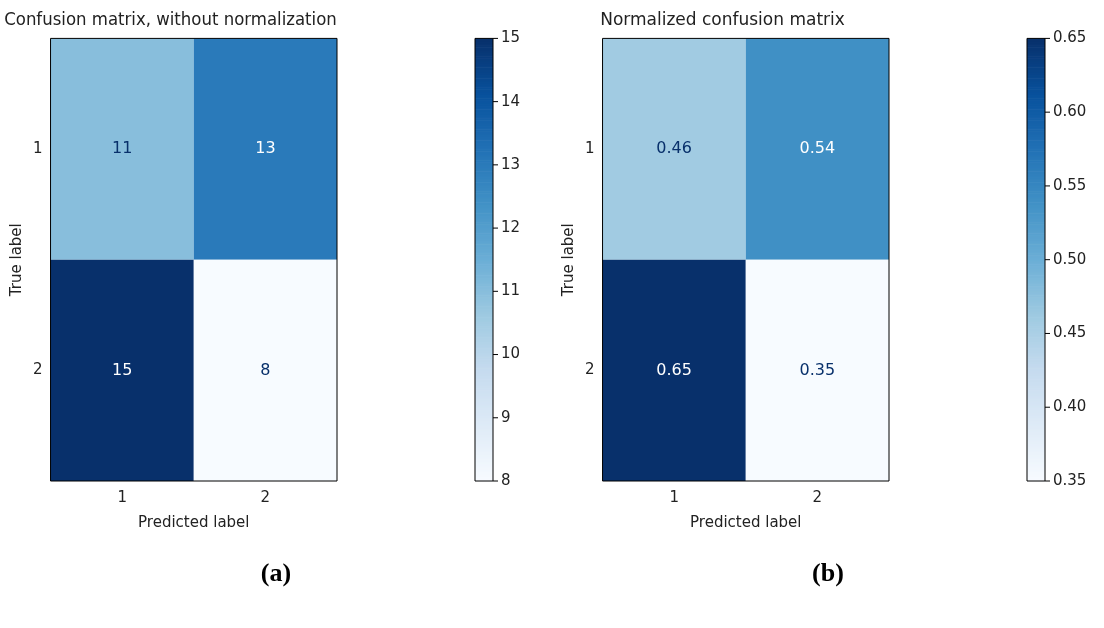  I want to click on data-label: 8, so click(265, 369).